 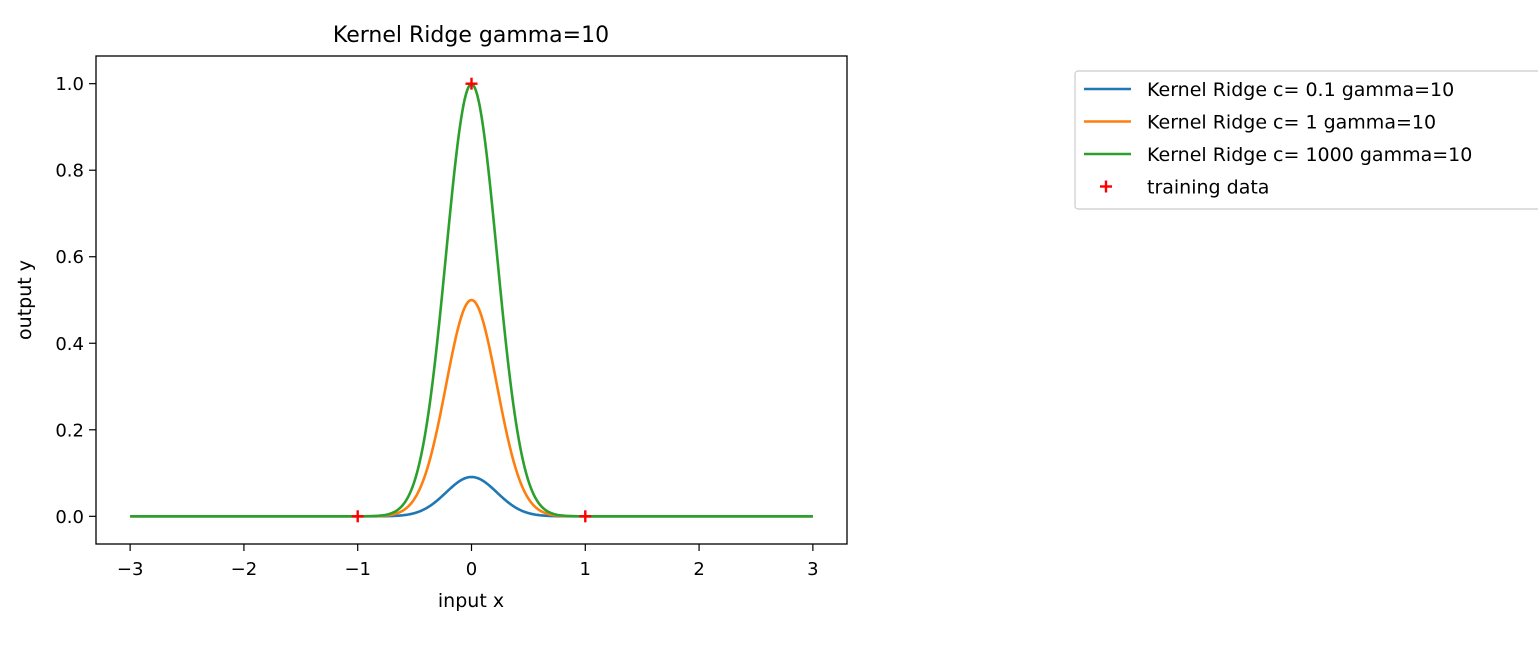 What do you see at coordinates (244, 569) in the screenshot?
I see `x-tick-label: −2` at bounding box center [244, 569].